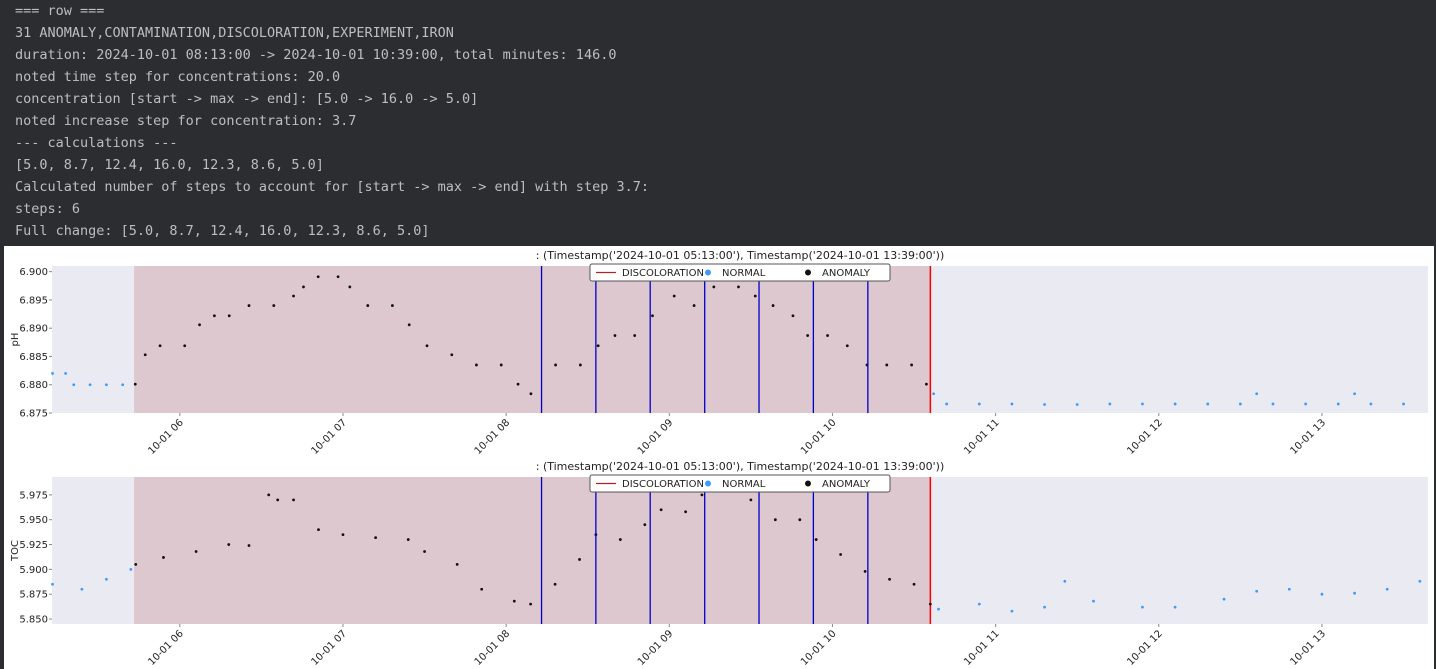  I want to click on y-tick-label: 5.875, so click(33, 595).